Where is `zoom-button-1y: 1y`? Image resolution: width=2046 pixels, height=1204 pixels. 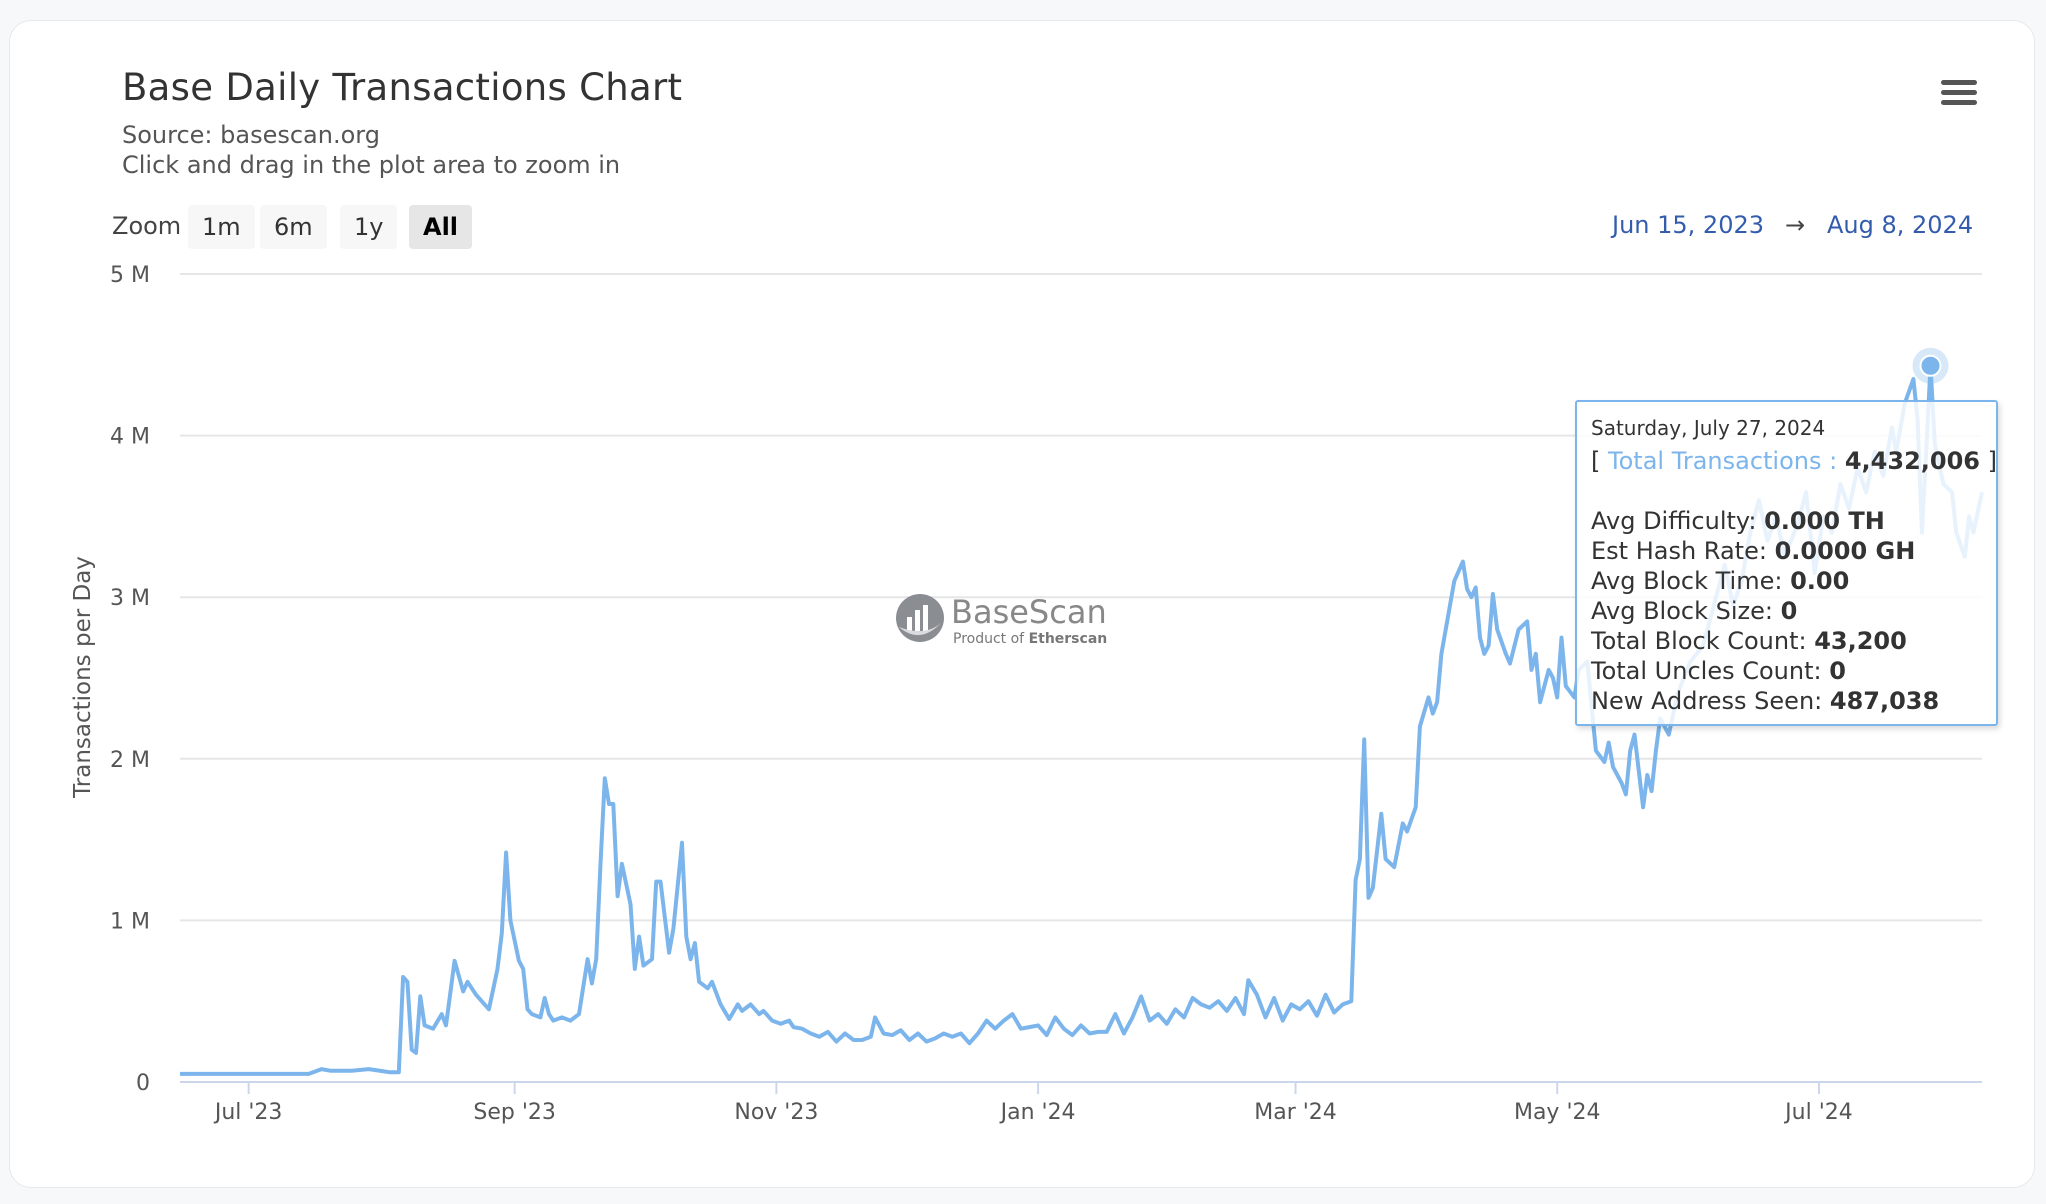
zoom-button-1y: 1y is located at coordinates (369, 227).